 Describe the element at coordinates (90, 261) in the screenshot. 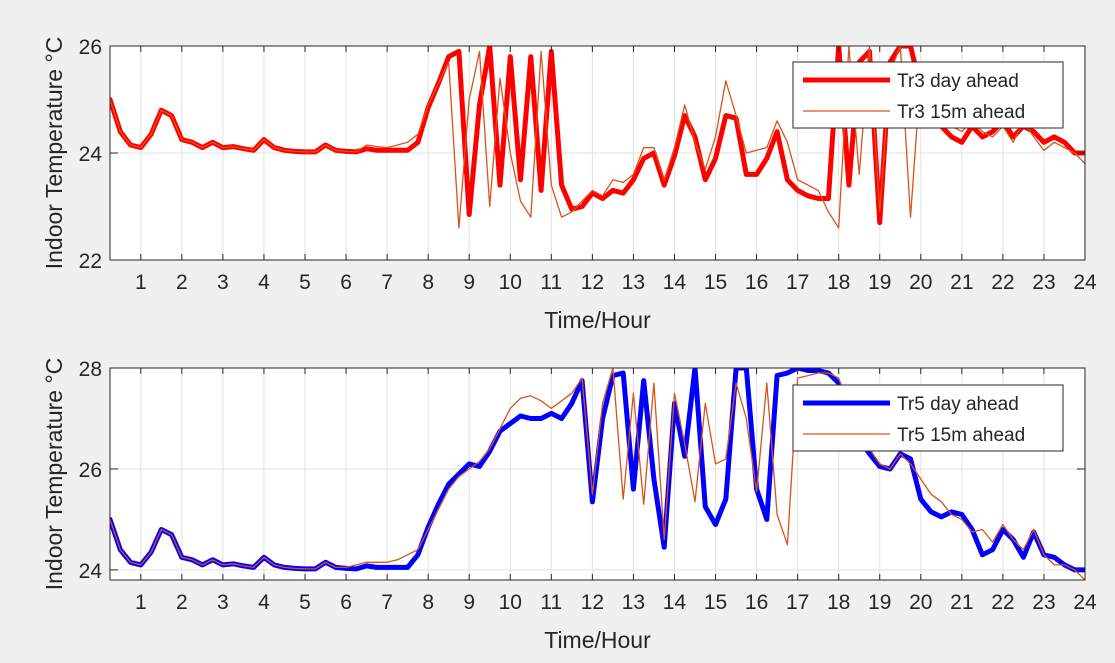

I see `y-tick-label: 22` at that location.